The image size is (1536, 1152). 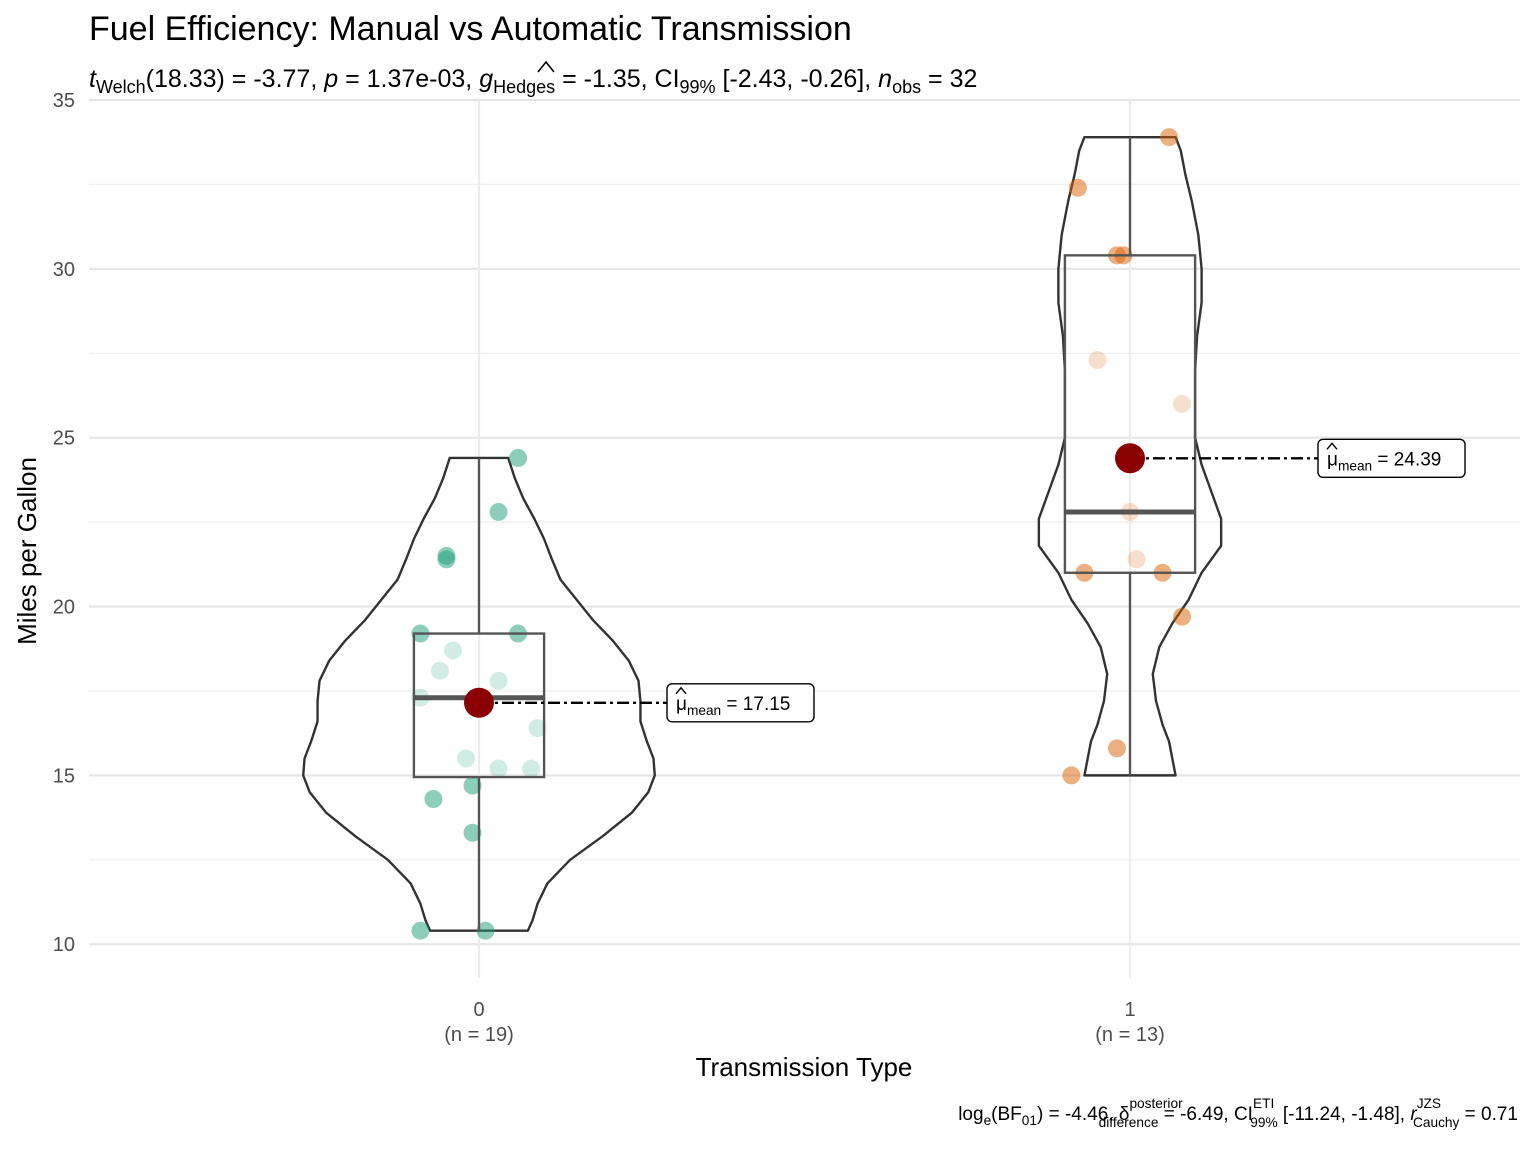 What do you see at coordinates (1488, 1114) in the screenshot?
I see `caption-r-value: = 0.71` at bounding box center [1488, 1114].